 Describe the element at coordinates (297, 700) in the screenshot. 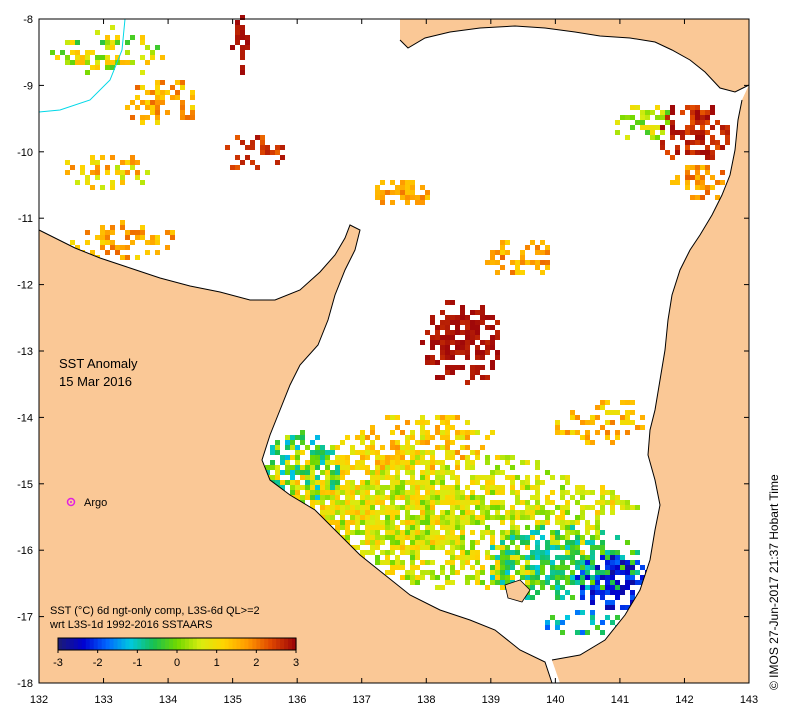

I see `x-tick-label: 136` at that location.